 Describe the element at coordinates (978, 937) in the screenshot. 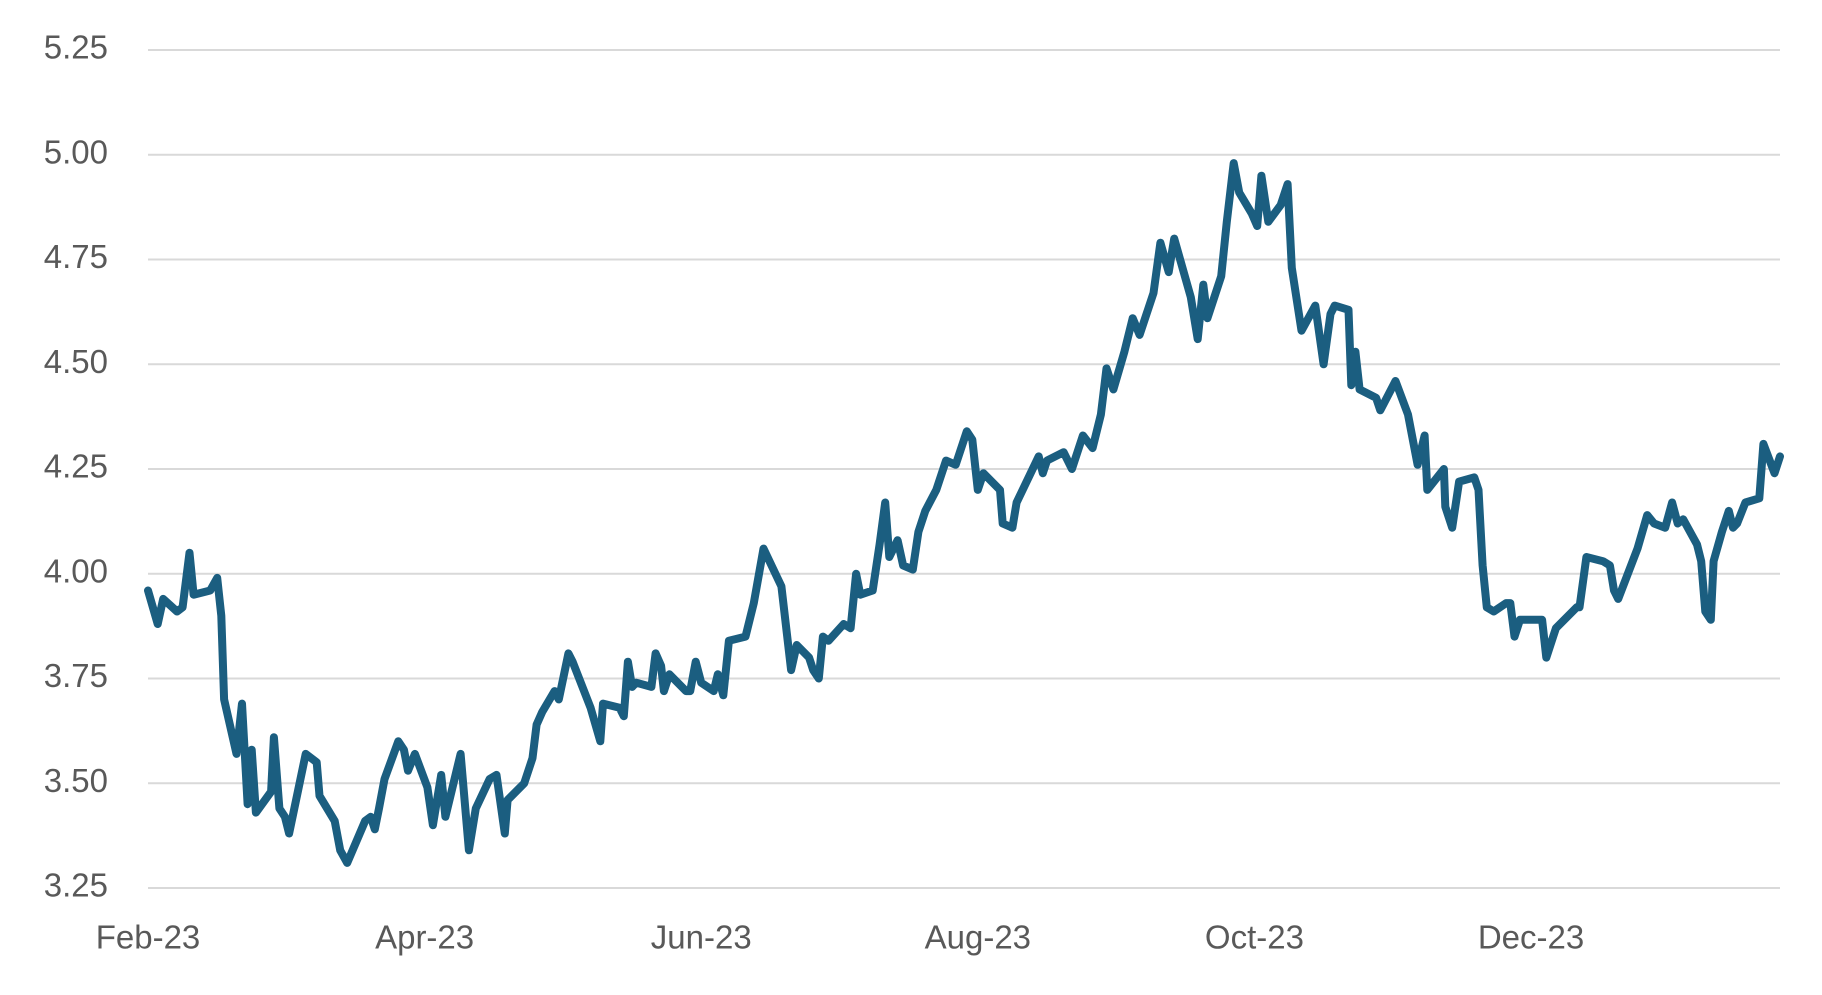

I see `x-tick-label: Aug-23` at that location.